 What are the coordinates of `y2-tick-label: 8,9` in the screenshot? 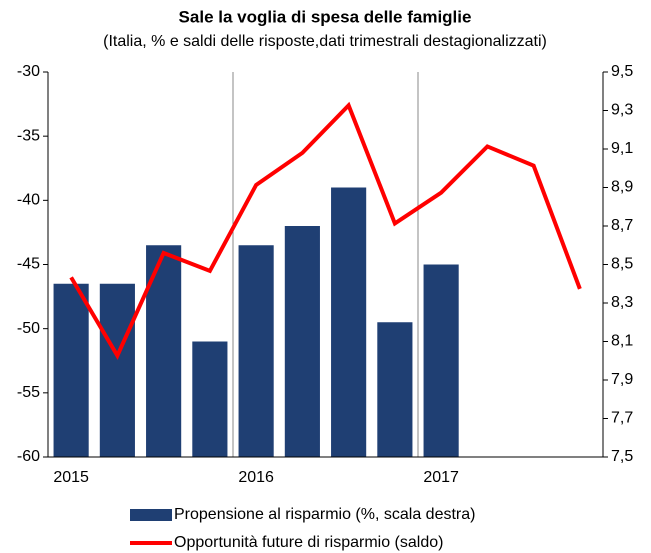 It's located at (622, 187).